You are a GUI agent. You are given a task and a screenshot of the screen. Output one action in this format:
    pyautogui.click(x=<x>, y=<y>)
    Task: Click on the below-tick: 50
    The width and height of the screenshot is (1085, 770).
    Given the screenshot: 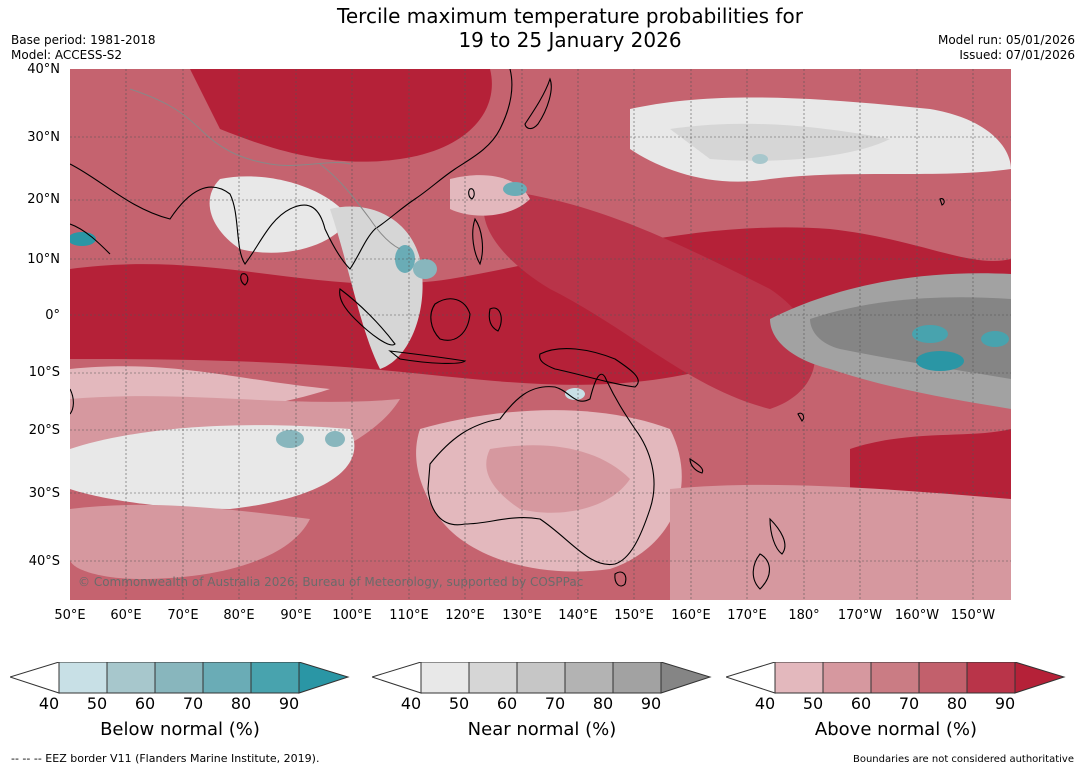 What is the action you would take?
    pyautogui.click(x=97, y=703)
    